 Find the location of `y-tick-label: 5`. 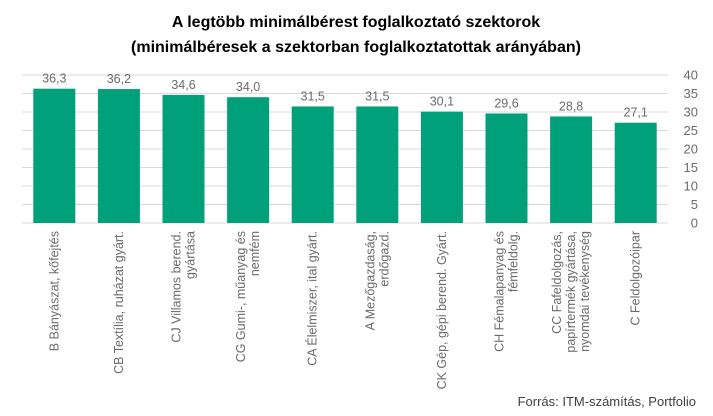

y-tick-label: 5 is located at coordinates (694, 204).